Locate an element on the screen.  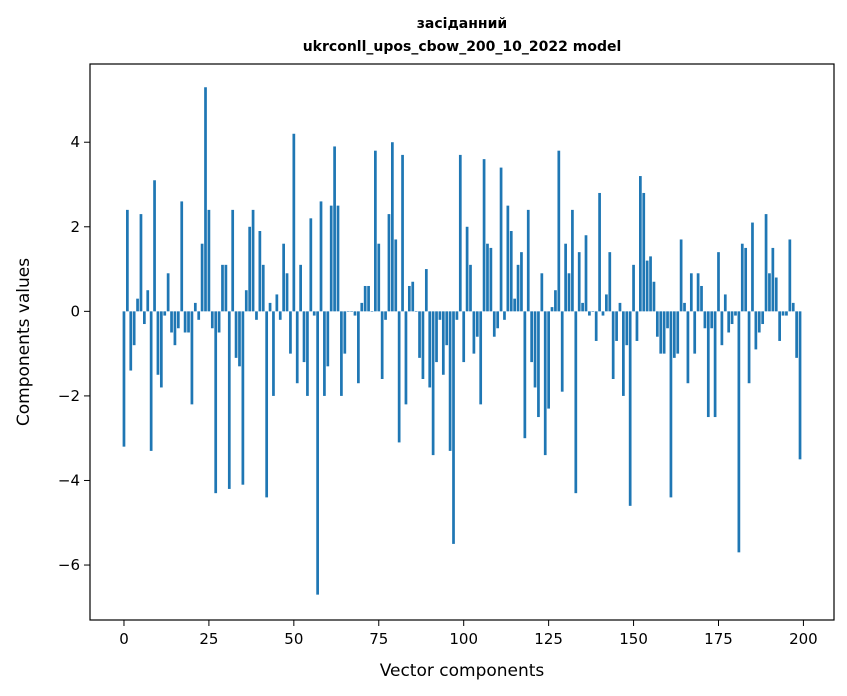
chart-title-line1: засіданний is located at coordinates (462, 24).